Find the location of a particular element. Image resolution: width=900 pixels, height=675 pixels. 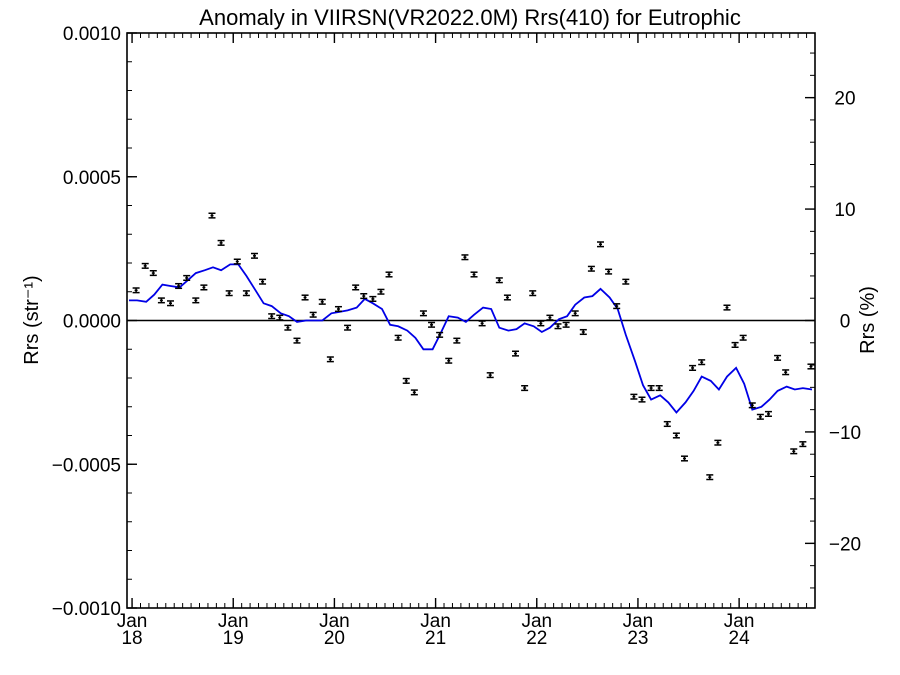

y-tick-label: 0.0010 is located at coordinates (92, 34).